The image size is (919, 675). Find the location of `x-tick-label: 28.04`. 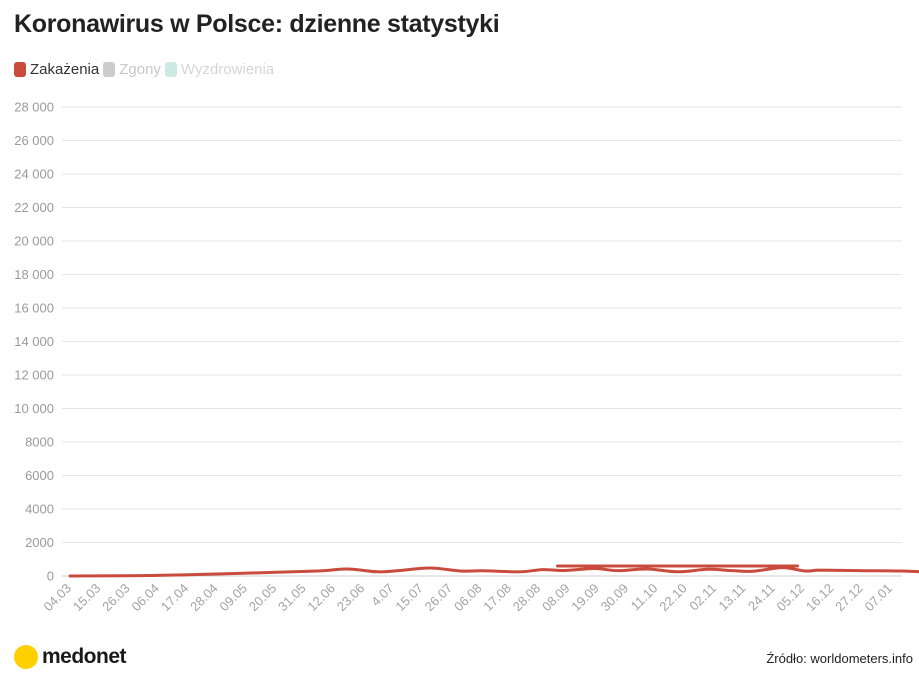

x-tick-label: 28.04 is located at coordinates (204, 598).